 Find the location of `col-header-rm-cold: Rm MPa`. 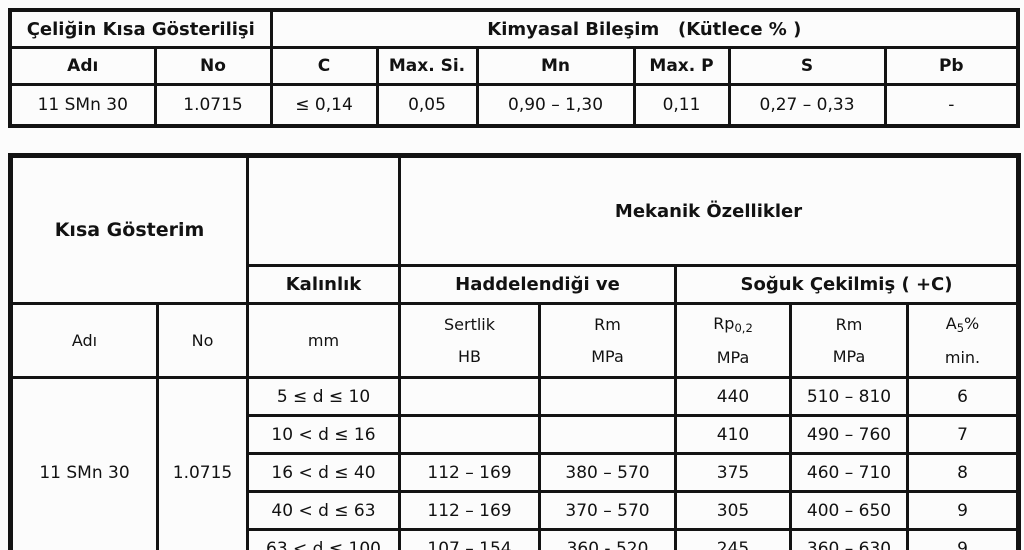

col-header-rm-cold: Rm MPa is located at coordinates (849, 340).